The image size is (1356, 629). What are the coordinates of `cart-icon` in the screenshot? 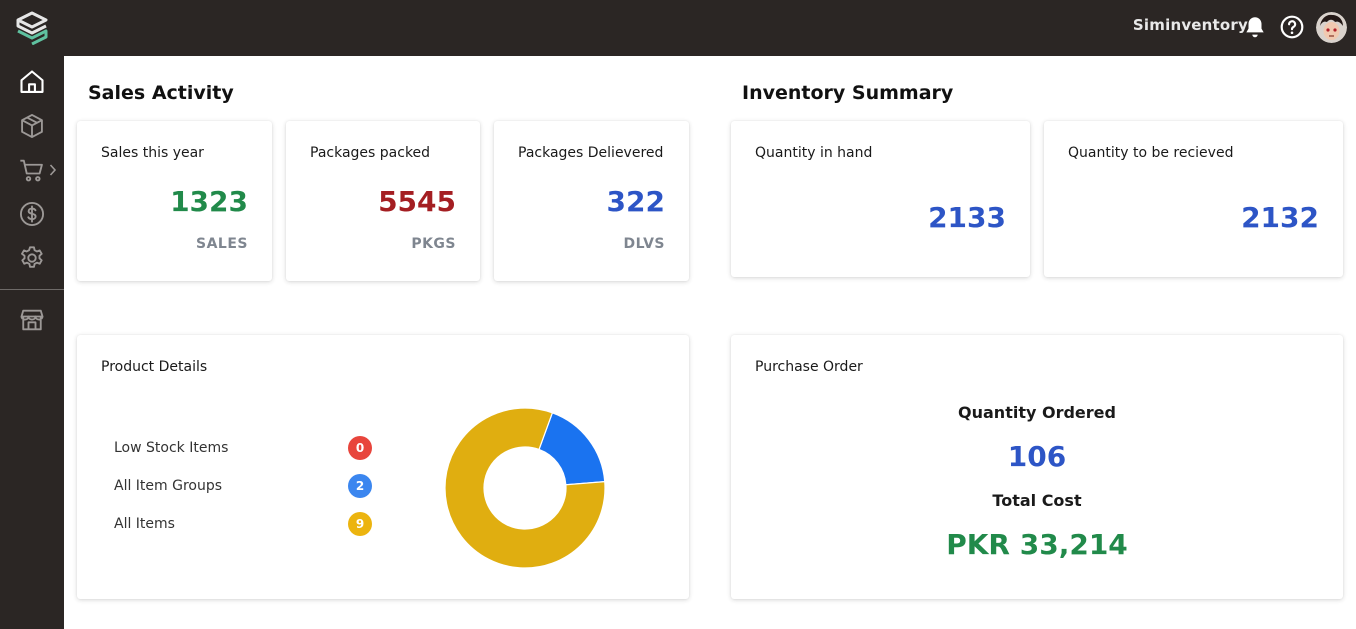 It's located at (31, 170).